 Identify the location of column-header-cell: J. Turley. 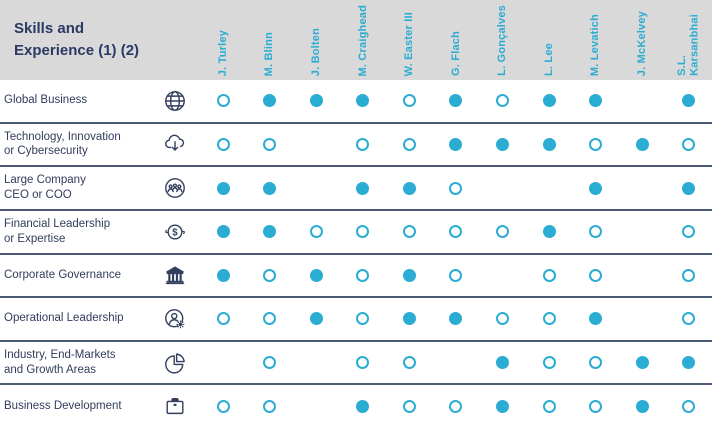
(223, 40).